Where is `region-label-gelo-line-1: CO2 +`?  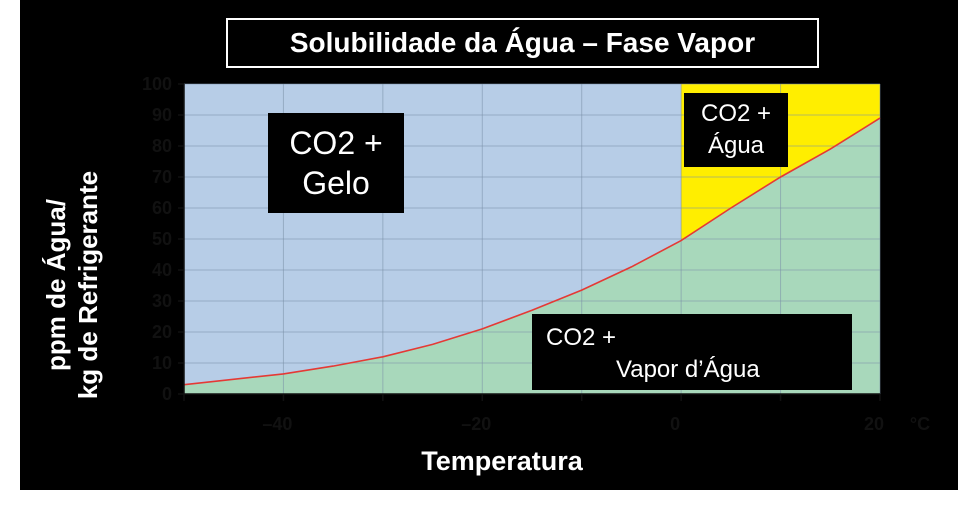 region-label-gelo-line-1: CO2 + is located at coordinates (336, 143).